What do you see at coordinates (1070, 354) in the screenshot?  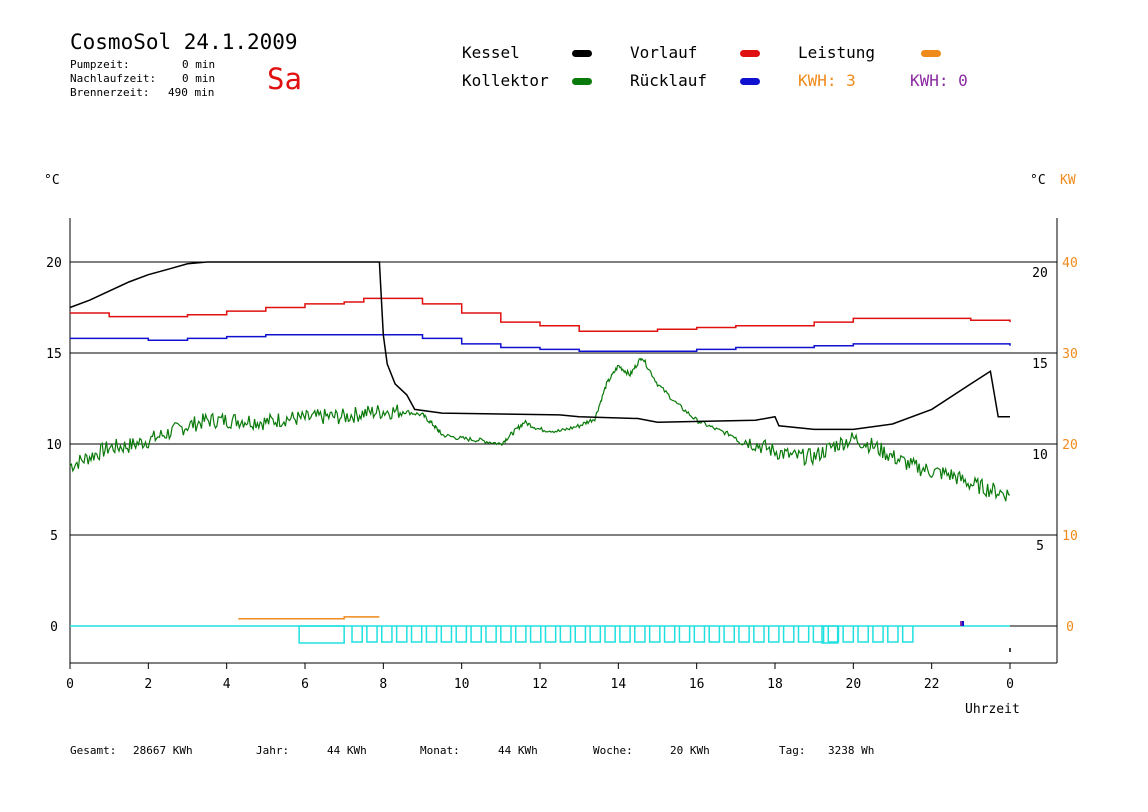 I see `y-right-kw-tick-label: 30` at bounding box center [1070, 354].